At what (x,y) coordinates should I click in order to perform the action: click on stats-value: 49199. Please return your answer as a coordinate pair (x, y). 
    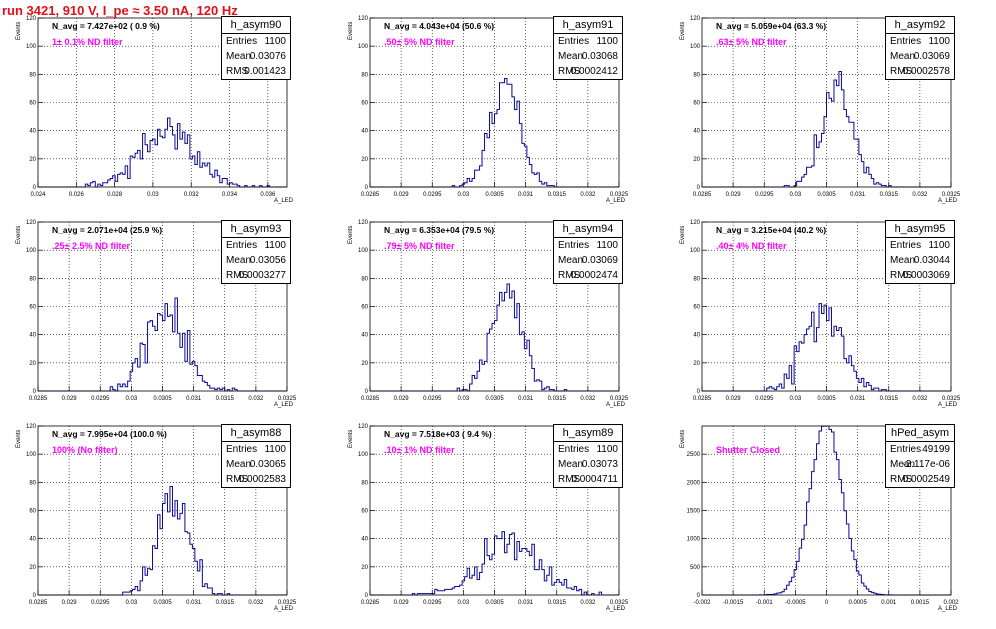
    Looking at the image, I should click on (936, 449).